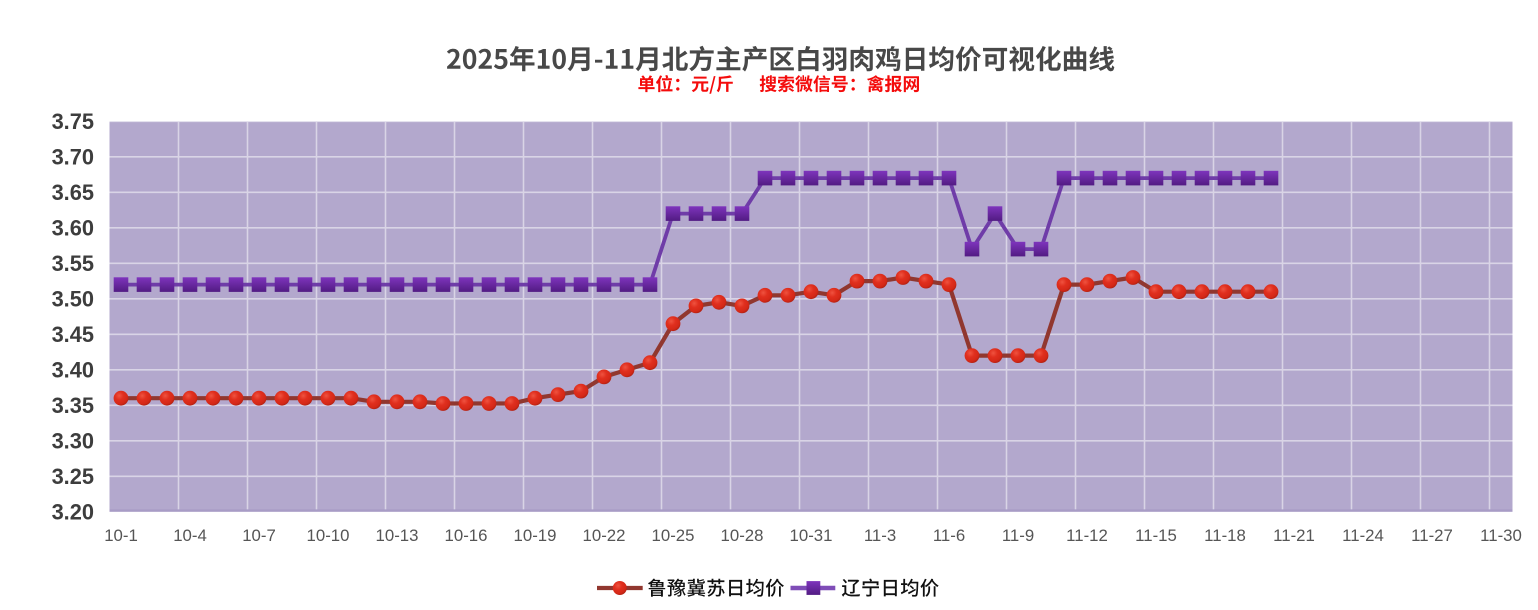 The width and height of the screenshot is (1538, 610). Describe the element at coordinates (466, 535) in the screenshot. I see `svg-text: 10-16` at that location.